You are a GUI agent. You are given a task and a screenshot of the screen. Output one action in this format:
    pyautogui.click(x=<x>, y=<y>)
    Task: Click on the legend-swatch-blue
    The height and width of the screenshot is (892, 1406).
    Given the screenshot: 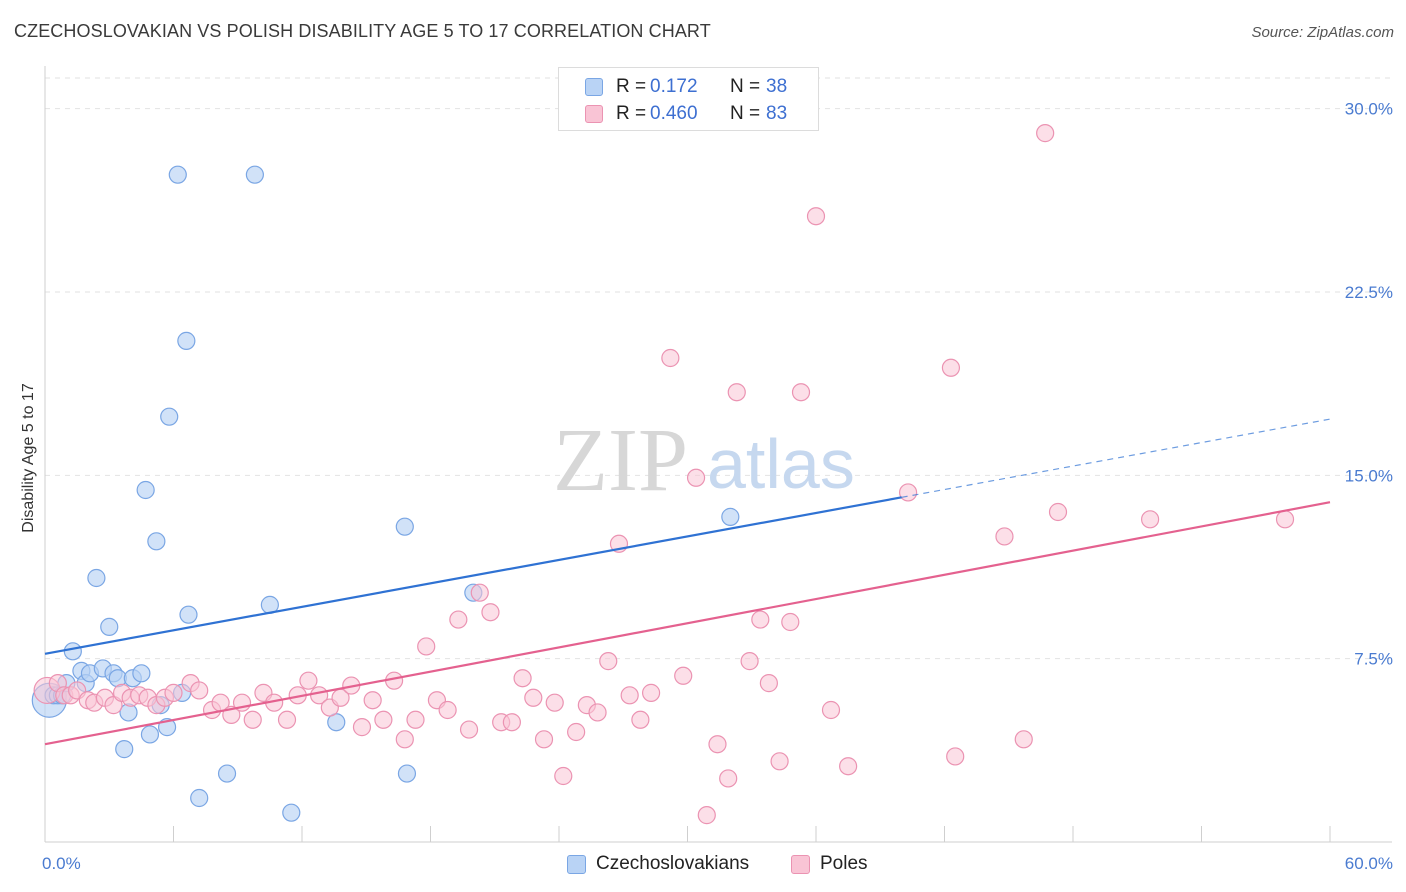 What is the action you would take?
    pyautogui.click(x=594, y=87)
    